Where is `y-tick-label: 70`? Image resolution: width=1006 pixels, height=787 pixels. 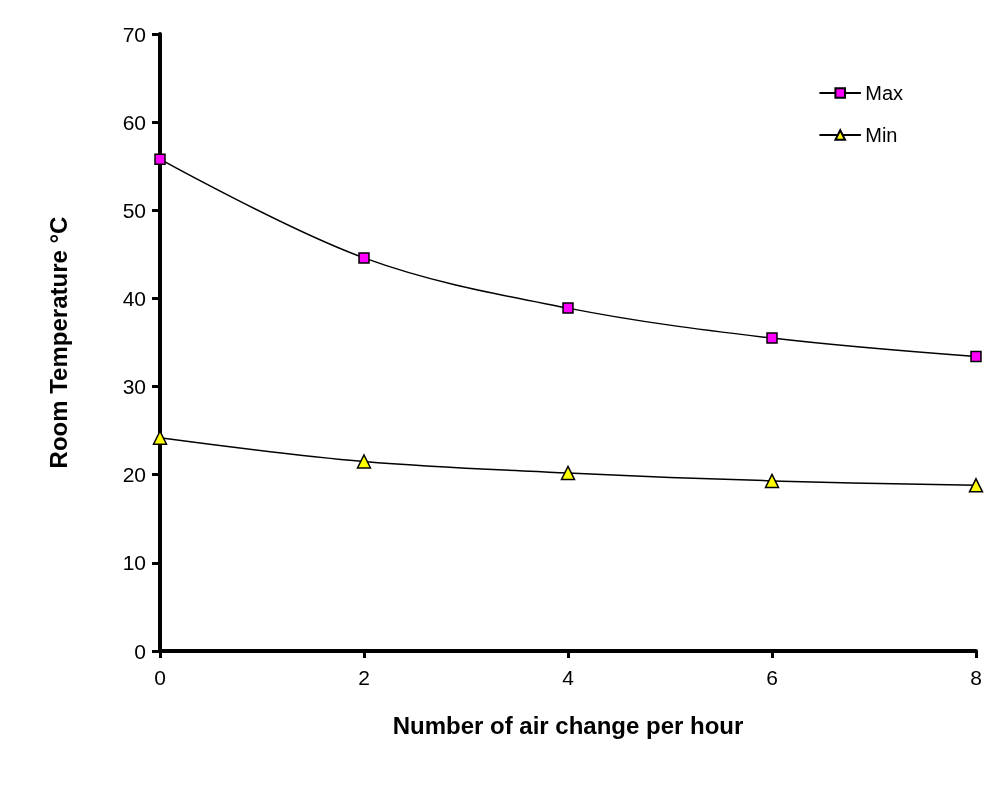 y-tick-label: 70 is located at coordinates (134, 34).